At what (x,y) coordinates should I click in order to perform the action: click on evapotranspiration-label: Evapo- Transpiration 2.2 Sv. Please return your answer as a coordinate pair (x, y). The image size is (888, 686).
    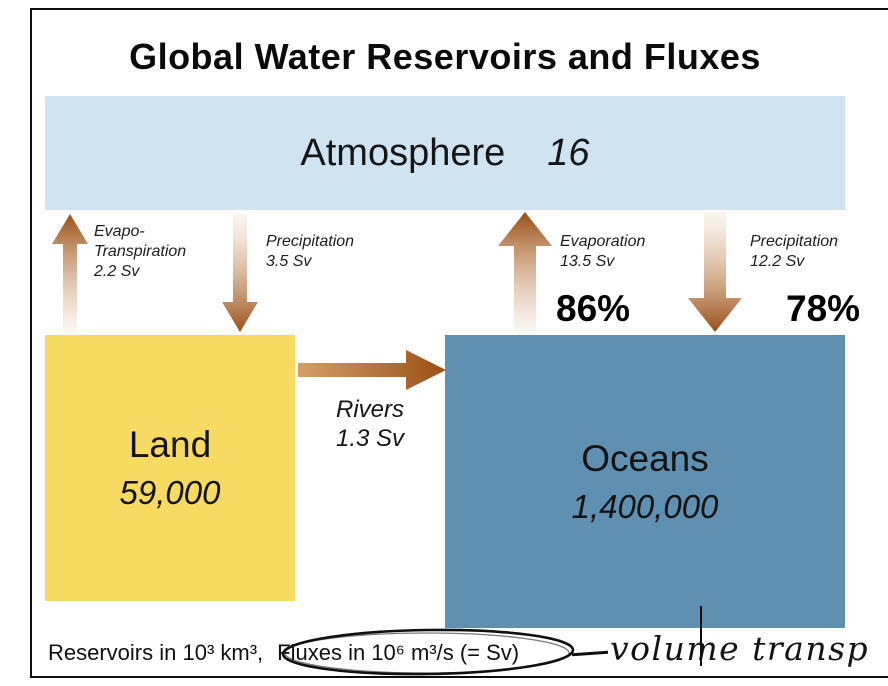
    Looking at the image, I should click on (140, 251).